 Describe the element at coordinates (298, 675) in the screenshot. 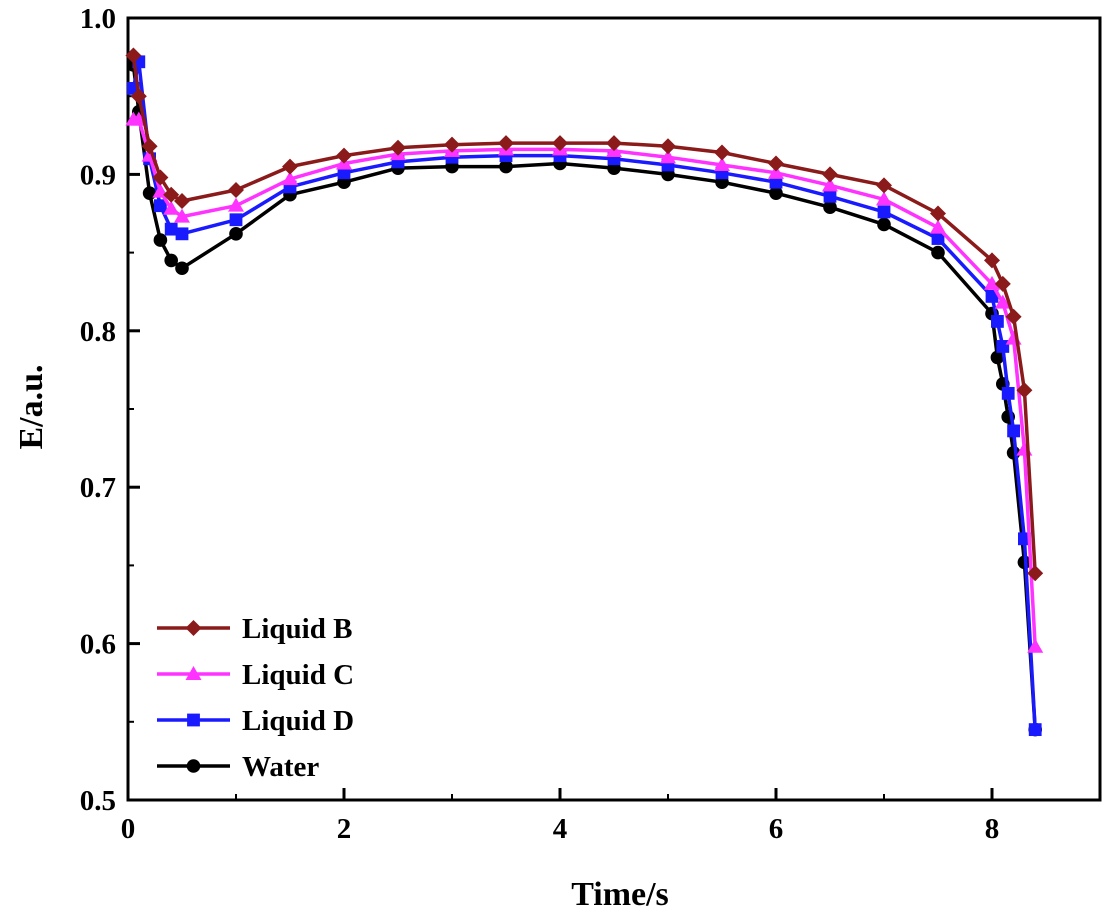

I see `legend-label: Liquid C` at that location.